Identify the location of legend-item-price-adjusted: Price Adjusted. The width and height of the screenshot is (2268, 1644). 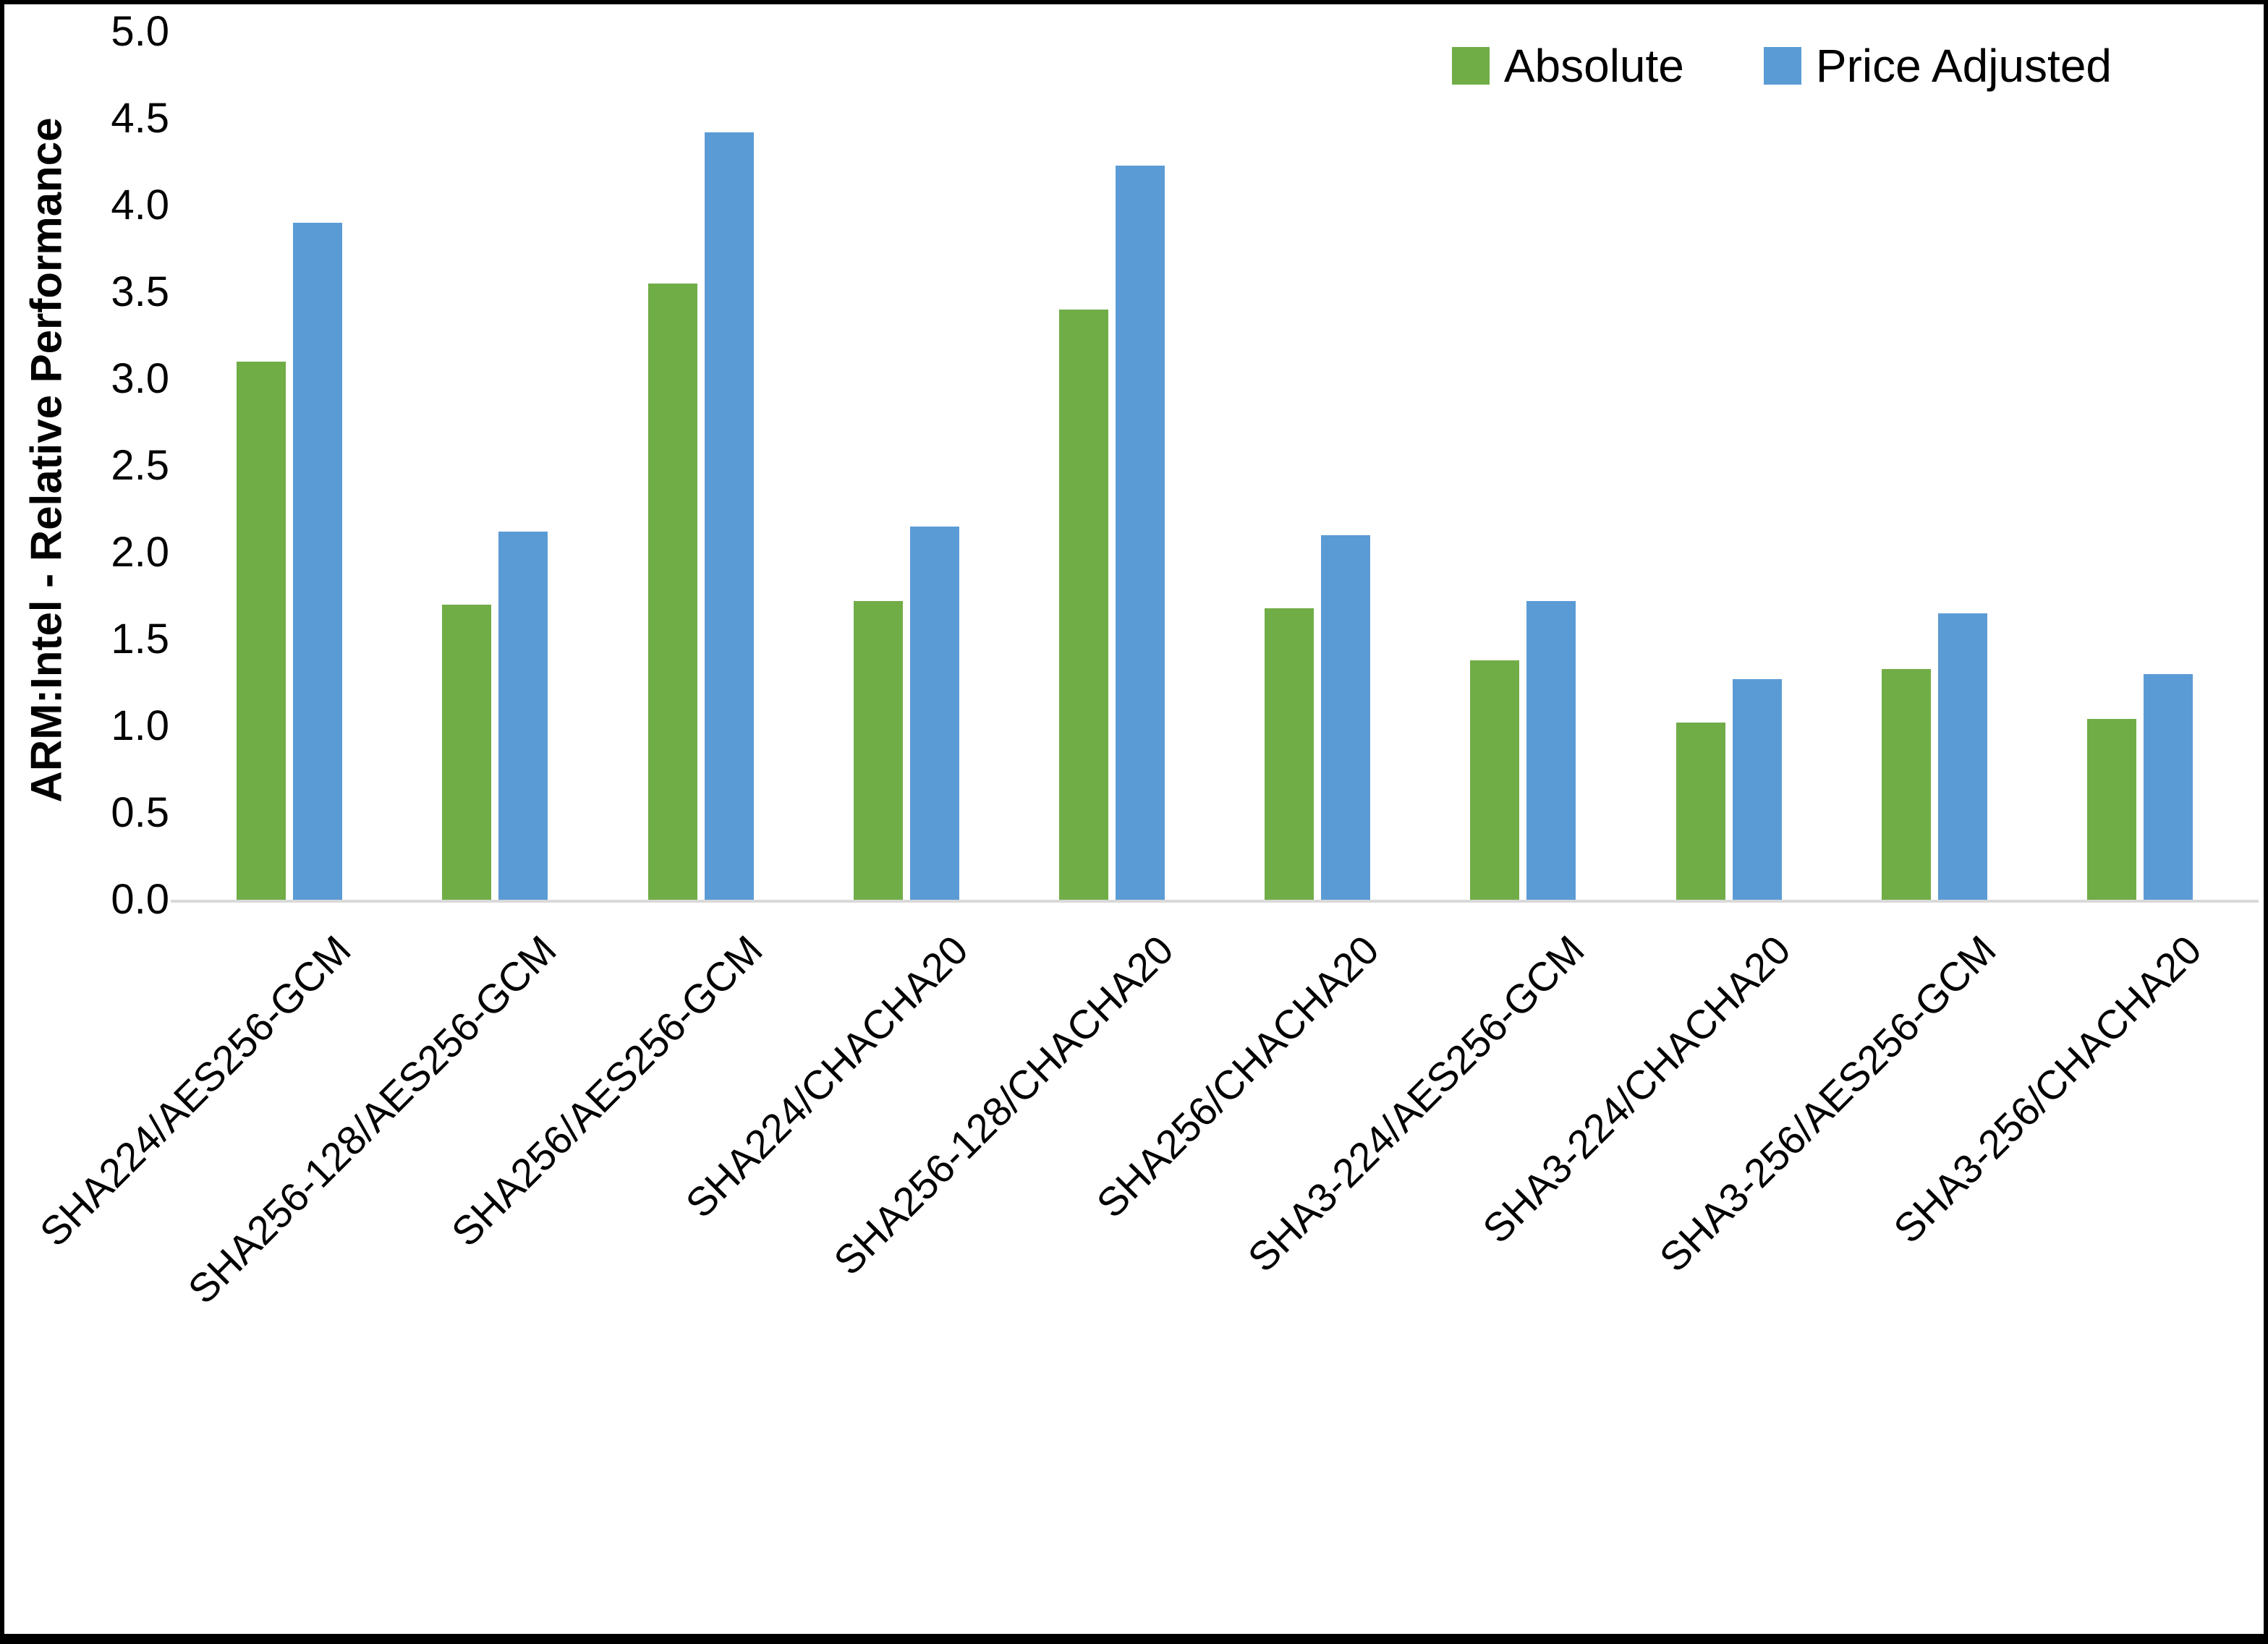
(1937, 66).